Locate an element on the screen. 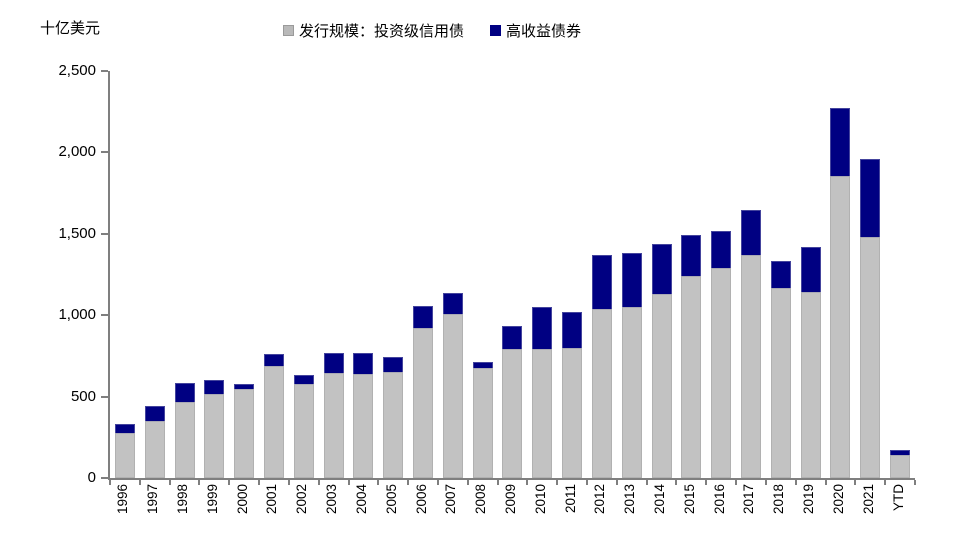 The image size is (970, 552). x-label-2002: 2002 is located at coordinates (302, 512).